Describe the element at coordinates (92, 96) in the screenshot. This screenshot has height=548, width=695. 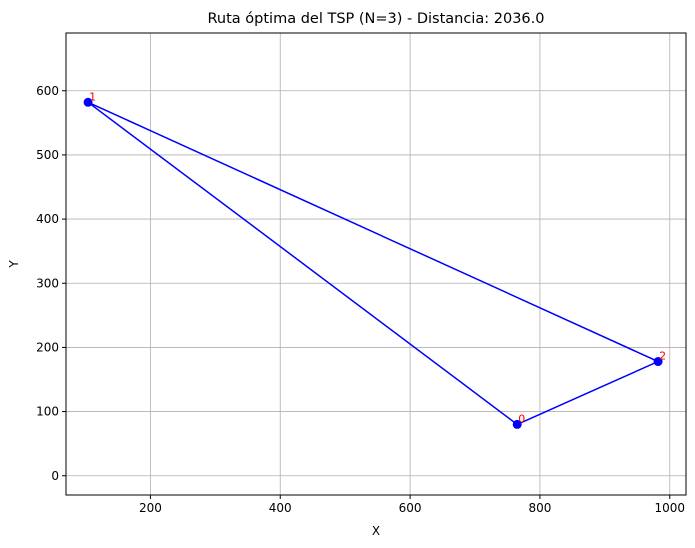
I see `city-label-1: 1` at that location.